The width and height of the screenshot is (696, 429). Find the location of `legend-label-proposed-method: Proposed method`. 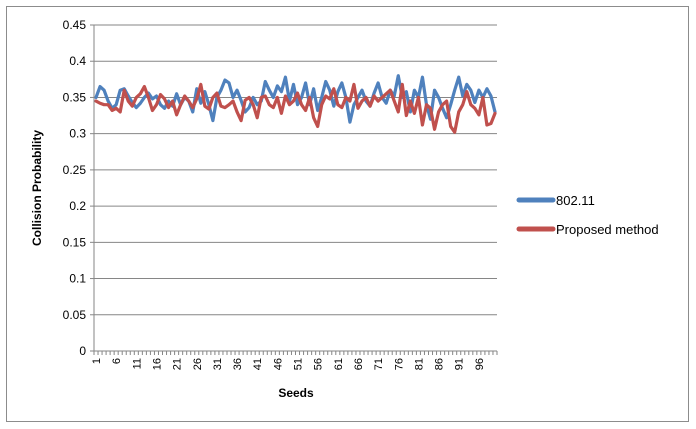

legend-label-proposed-method: Proposed method is located at coordinates (607, 229).